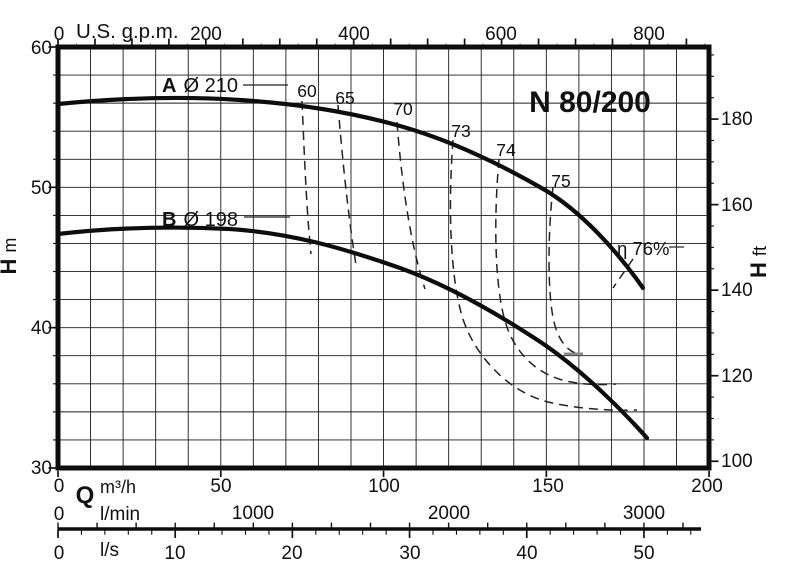 This screenshot has width=785, height=566. What do you see at coordinates (109, 550) in the screenshot?
I see `ls-axis-unit: l/s` at bounding box center [109, 550].